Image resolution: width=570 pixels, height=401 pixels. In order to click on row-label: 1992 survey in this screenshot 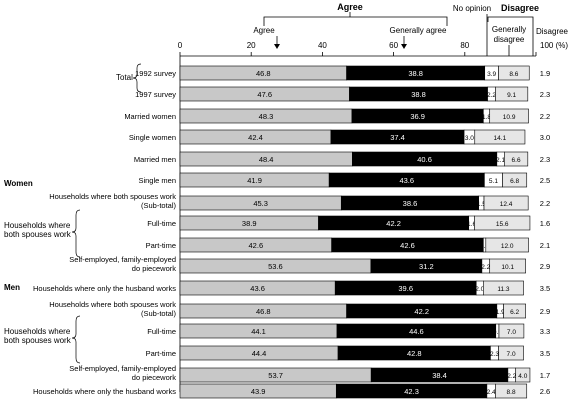, I will do `click(155, 73)`.